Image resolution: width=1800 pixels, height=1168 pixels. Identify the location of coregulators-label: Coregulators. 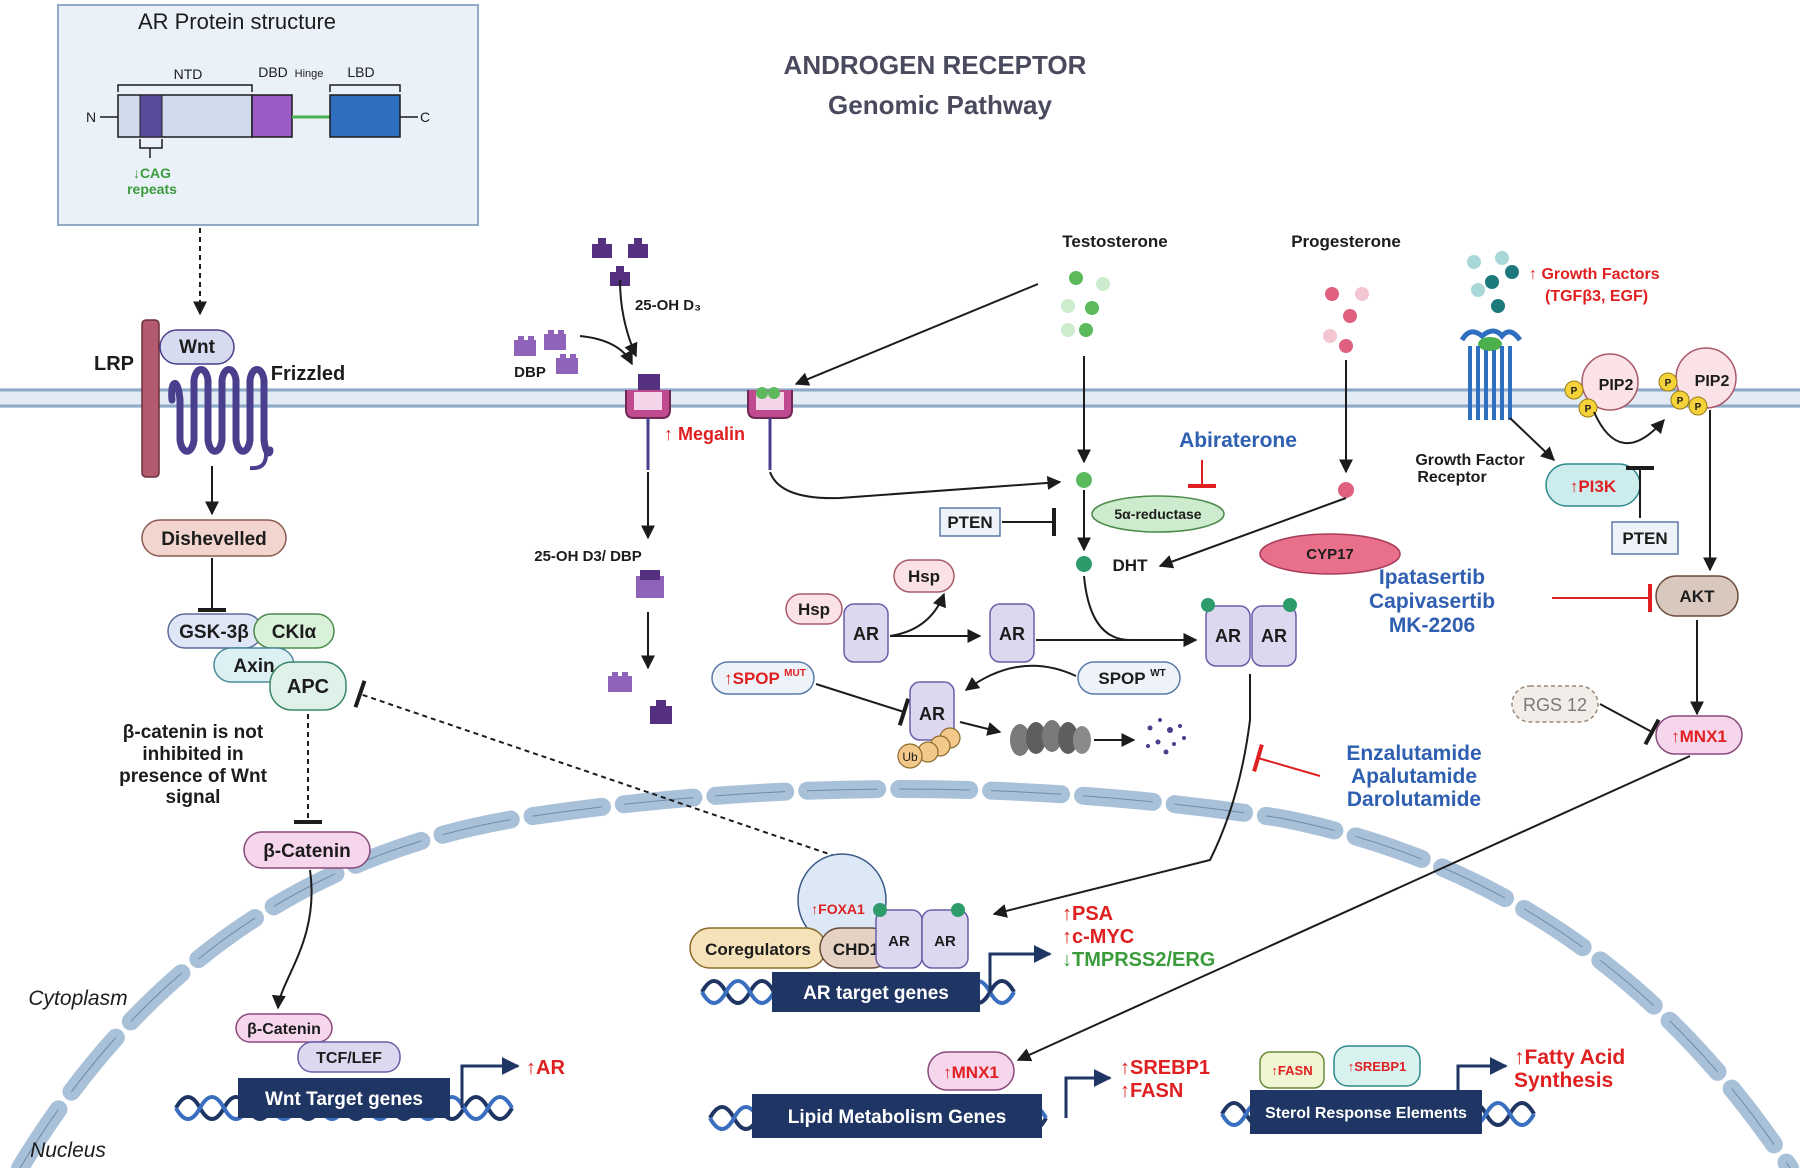
(758, 949).